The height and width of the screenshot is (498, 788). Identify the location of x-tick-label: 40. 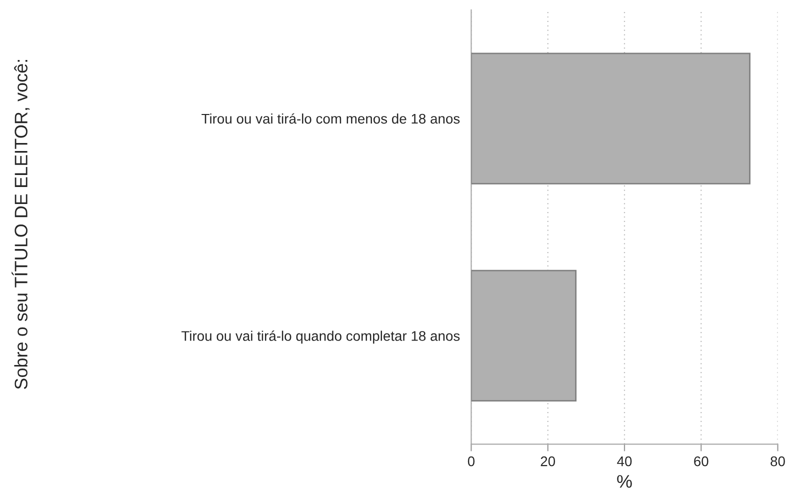
(624, 461).